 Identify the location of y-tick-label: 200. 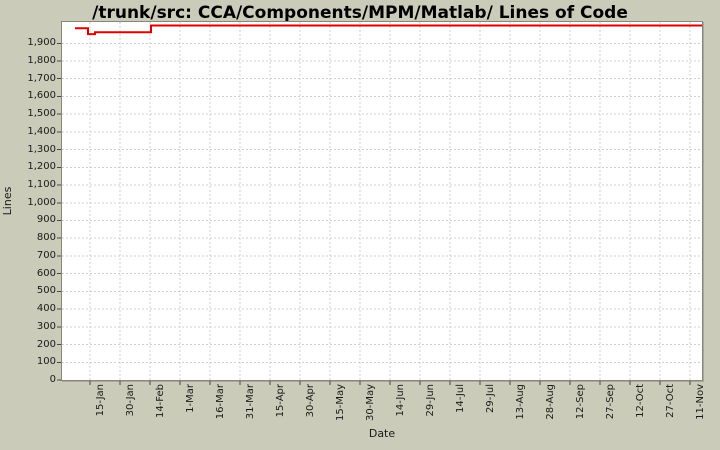
(46, 344).